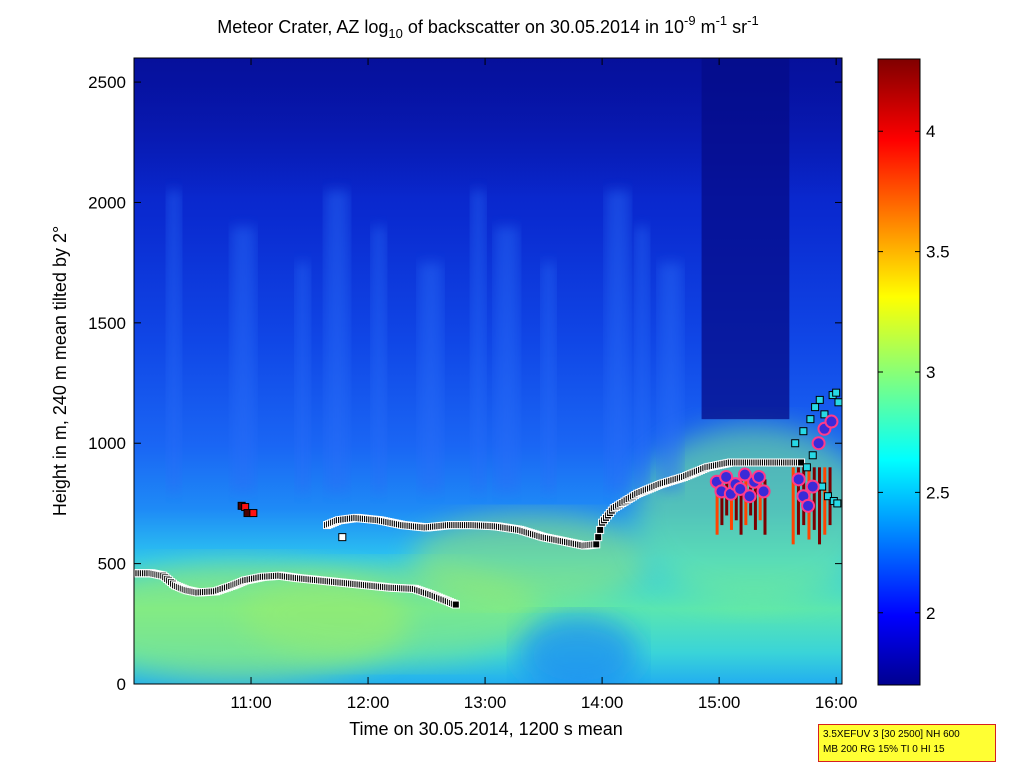 The width and height of the screenshot is (1023, 767). I want to click on info-line-2: MB 200 RG 15% TI 0 HI 15, so click(884, 749).